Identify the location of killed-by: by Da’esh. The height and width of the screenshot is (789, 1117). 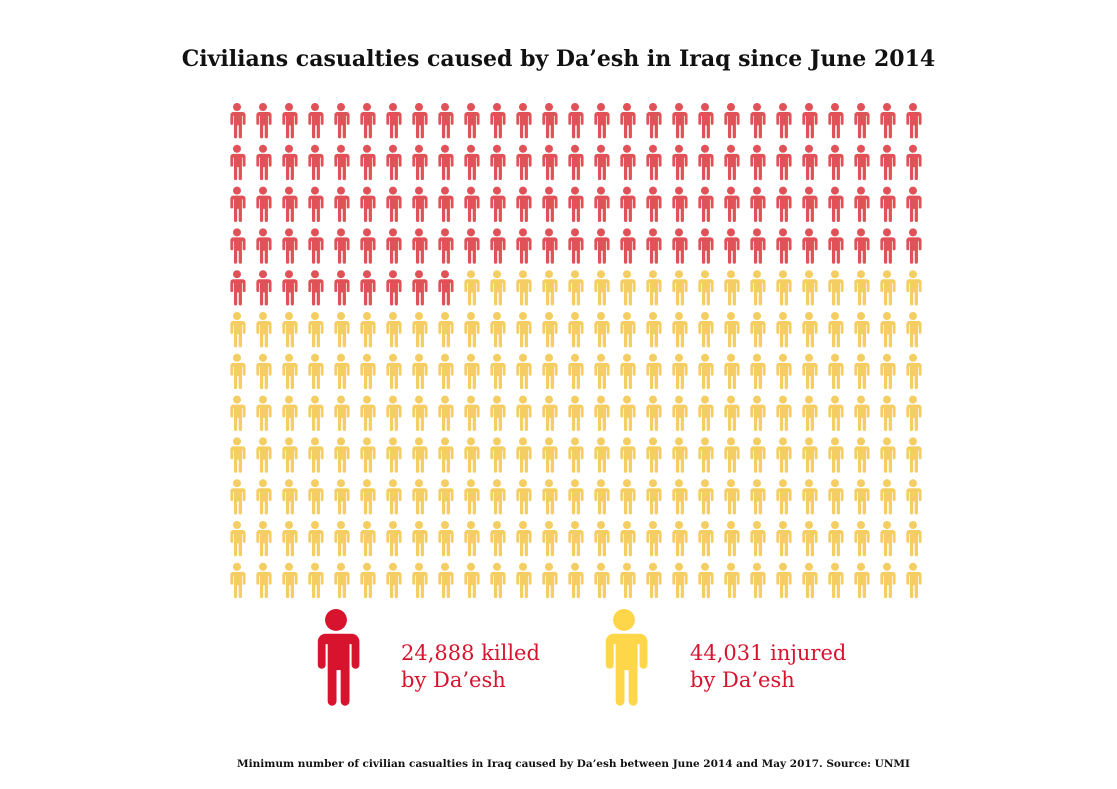
(453, 680).